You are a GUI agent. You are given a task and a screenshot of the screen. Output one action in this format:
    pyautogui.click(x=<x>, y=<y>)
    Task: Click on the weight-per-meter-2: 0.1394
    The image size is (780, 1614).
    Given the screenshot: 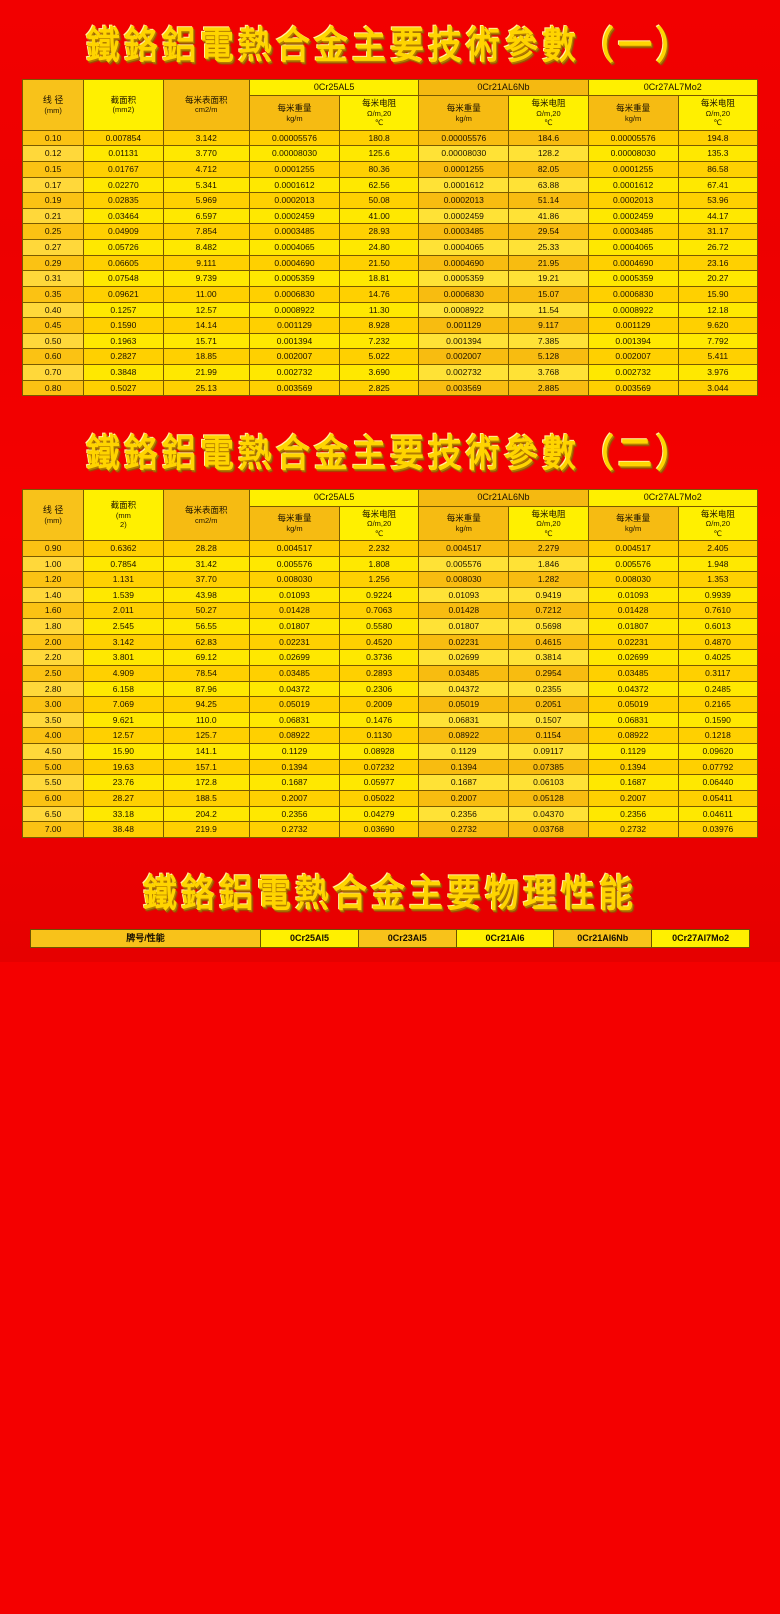 What is the action you would take?
    pyautogui.click(x=464, y=767)
    